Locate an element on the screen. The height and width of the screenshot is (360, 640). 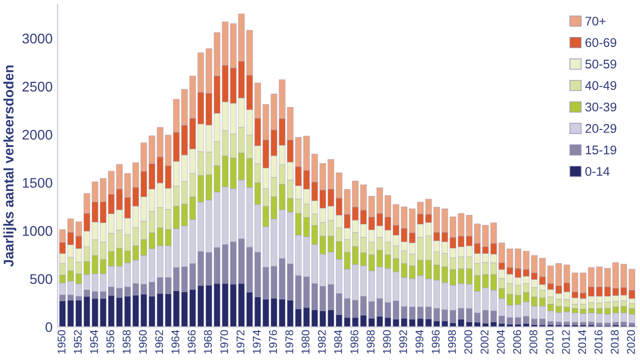
legend-label: 20-29 is located at coordinates (601, 128).